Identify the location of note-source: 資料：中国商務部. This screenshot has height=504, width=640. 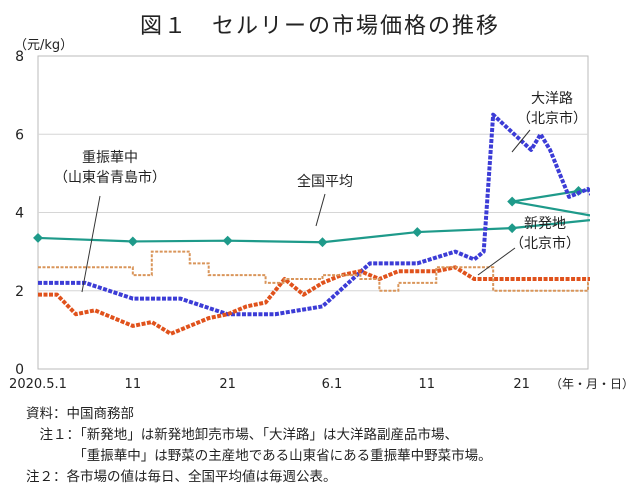
(80, 414).